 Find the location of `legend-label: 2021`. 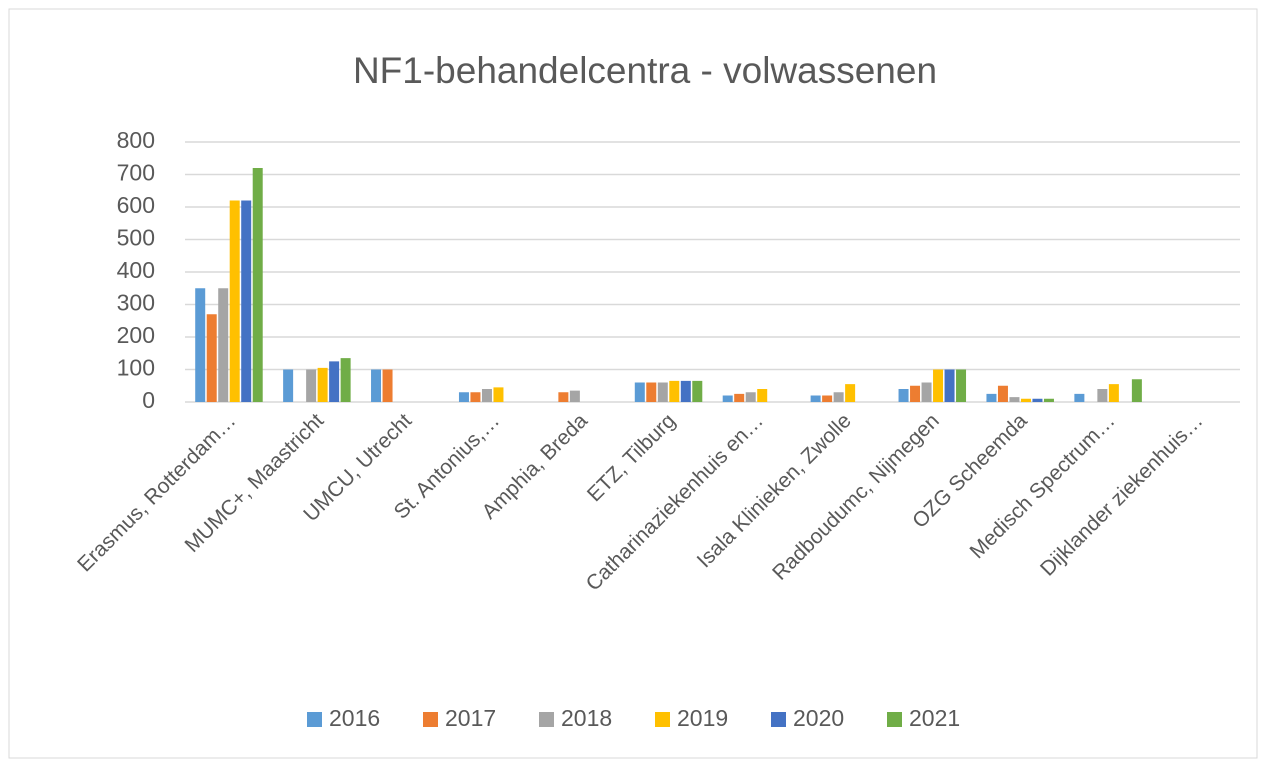

legend-label: 2021 is located at coordinates (934, 718).